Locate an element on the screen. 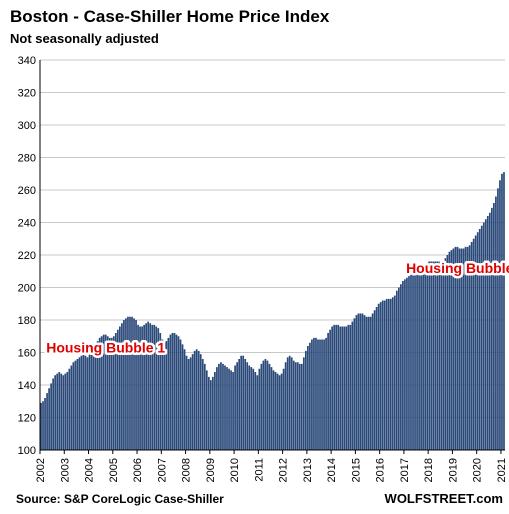  y-tick-label: 140 is located at coordinates (27, 386).